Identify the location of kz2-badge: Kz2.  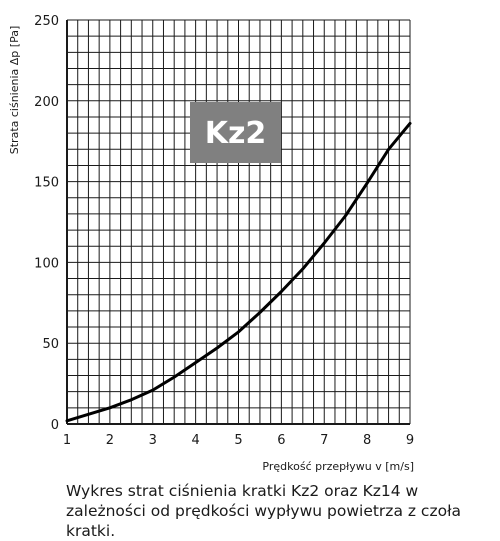
(235, 132).